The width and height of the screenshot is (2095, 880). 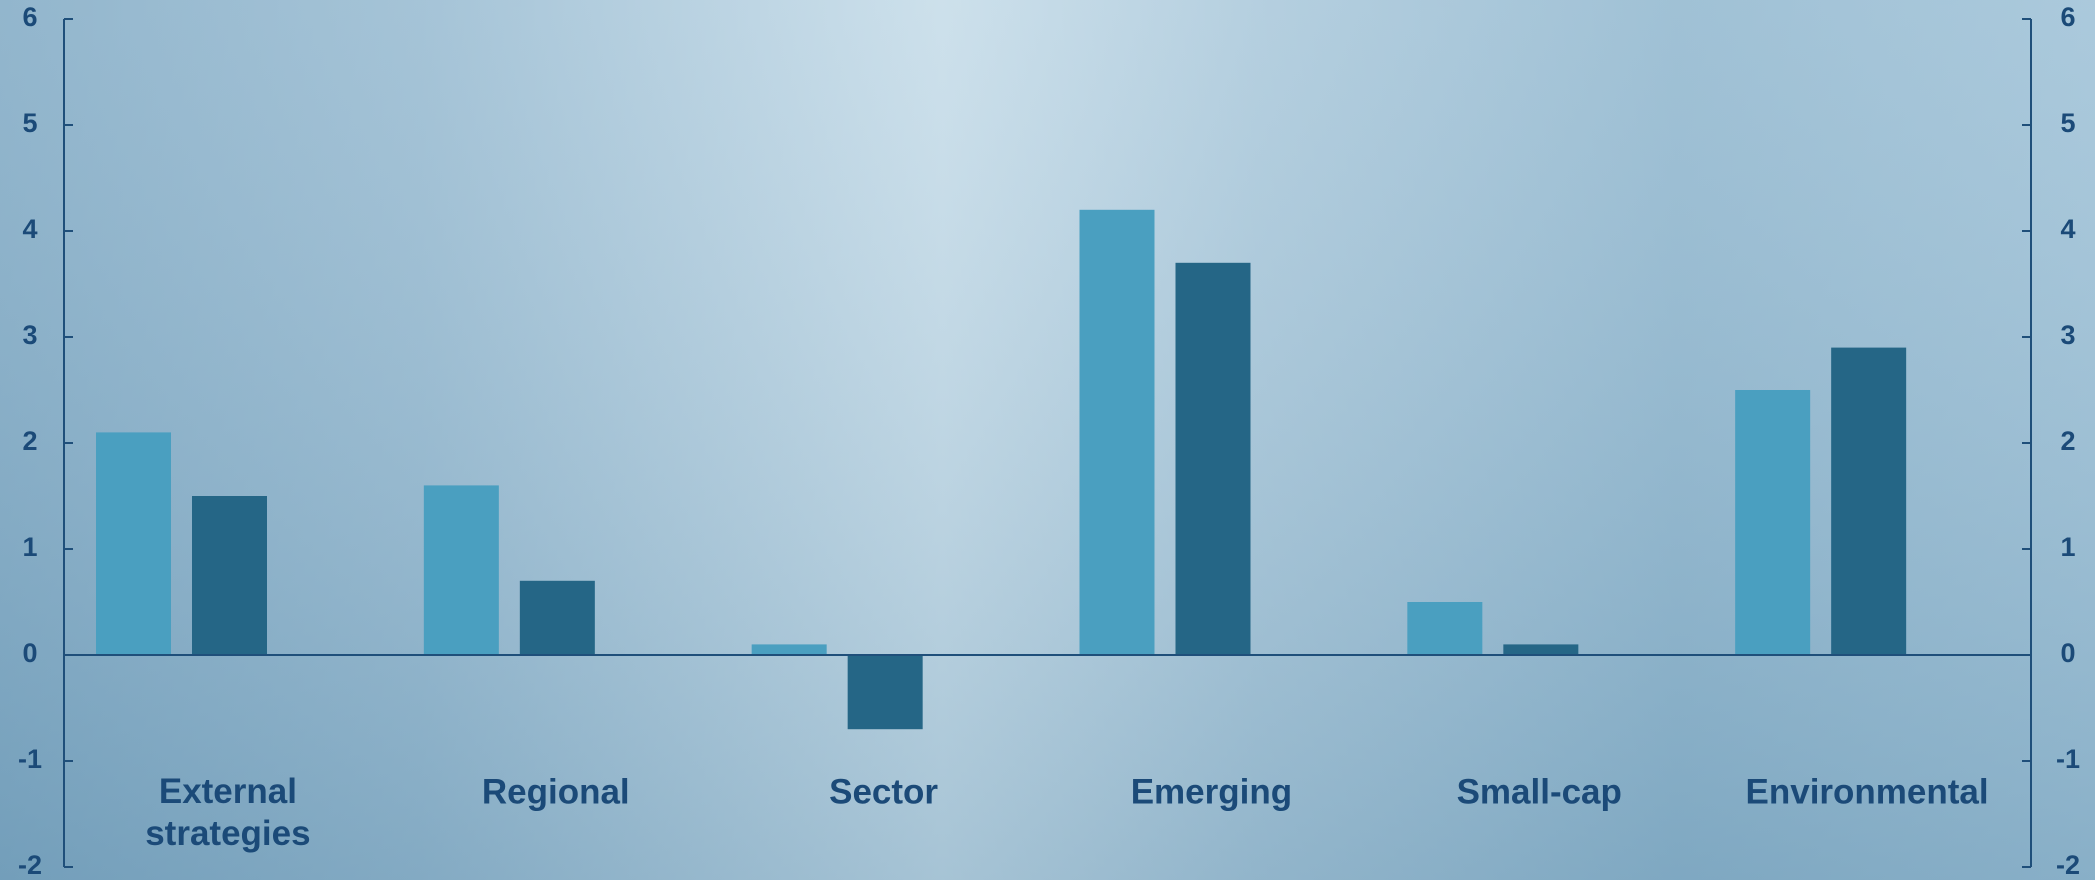 What do you see at coordinates (2067, 123) in the screenshot?
I see `y2-tick-label: 5` at bounding box center [2067, 123].